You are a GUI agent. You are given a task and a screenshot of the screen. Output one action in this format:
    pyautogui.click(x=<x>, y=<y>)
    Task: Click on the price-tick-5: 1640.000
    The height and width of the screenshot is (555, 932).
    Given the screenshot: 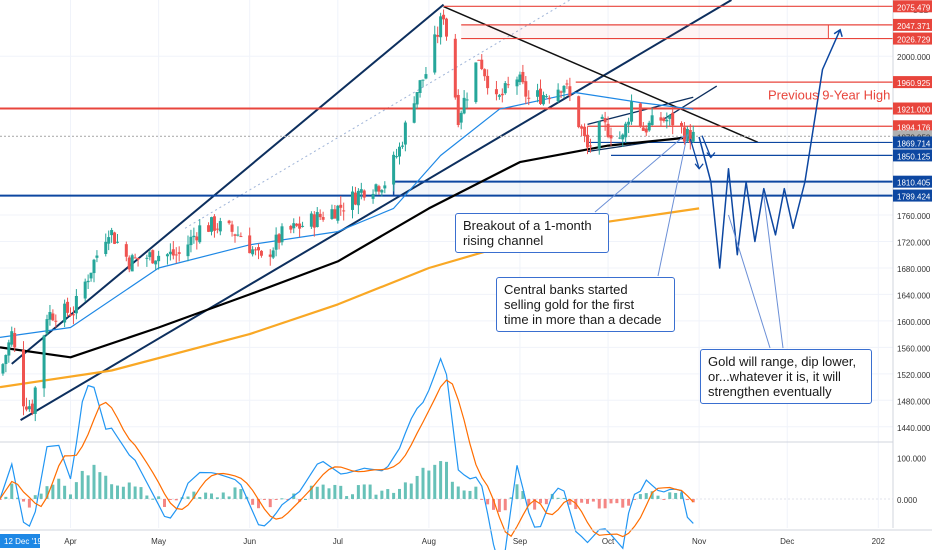 What is the action you would take?
    pyautogui.click(x=914, y=295)
    